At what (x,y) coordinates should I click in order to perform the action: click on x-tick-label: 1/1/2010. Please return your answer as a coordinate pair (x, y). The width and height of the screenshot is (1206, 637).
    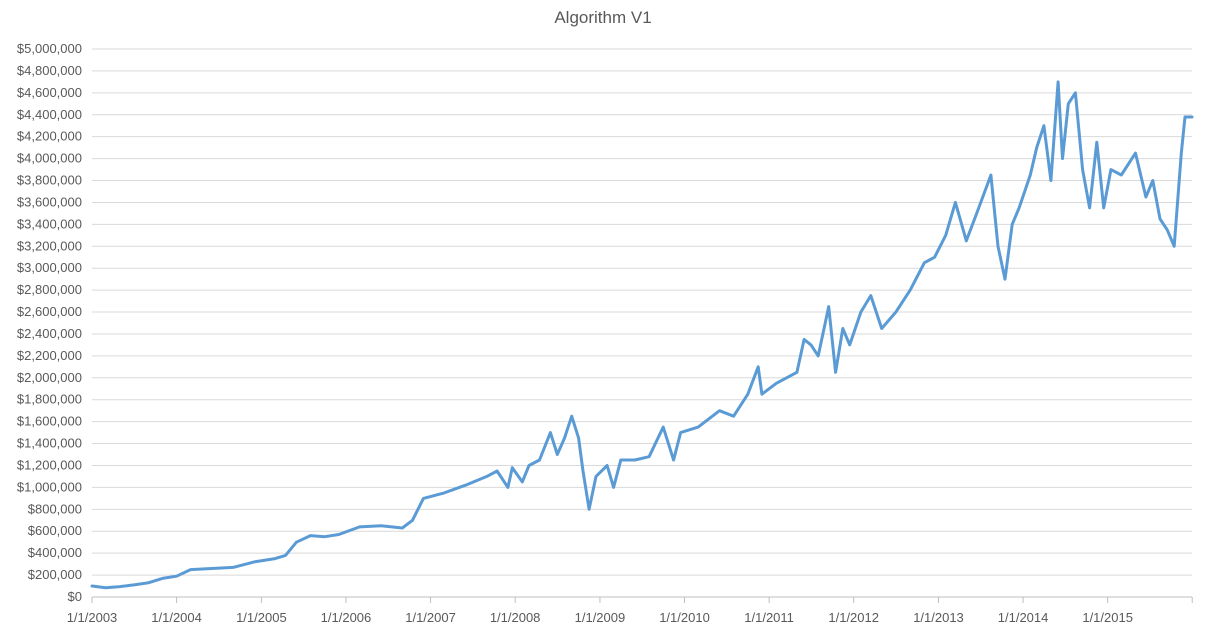
    Looking at the image, I should click on (684, 617).